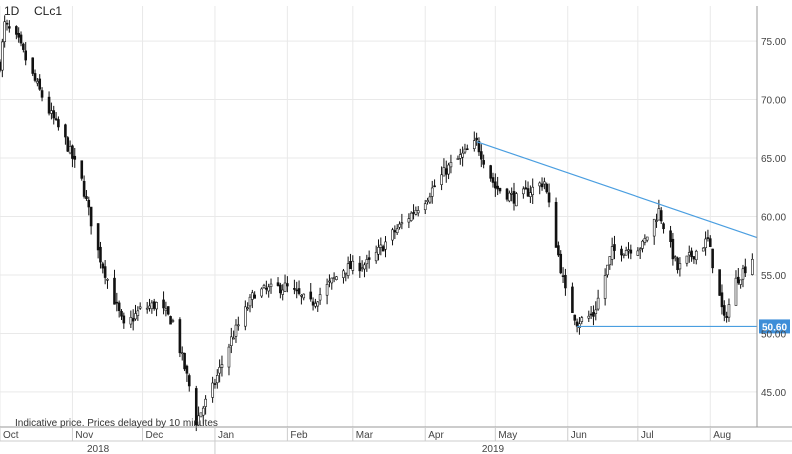 The height and width of the screenshot is (454, 792). I want to click on y-tick-label: 55.00, so click(773, 276).